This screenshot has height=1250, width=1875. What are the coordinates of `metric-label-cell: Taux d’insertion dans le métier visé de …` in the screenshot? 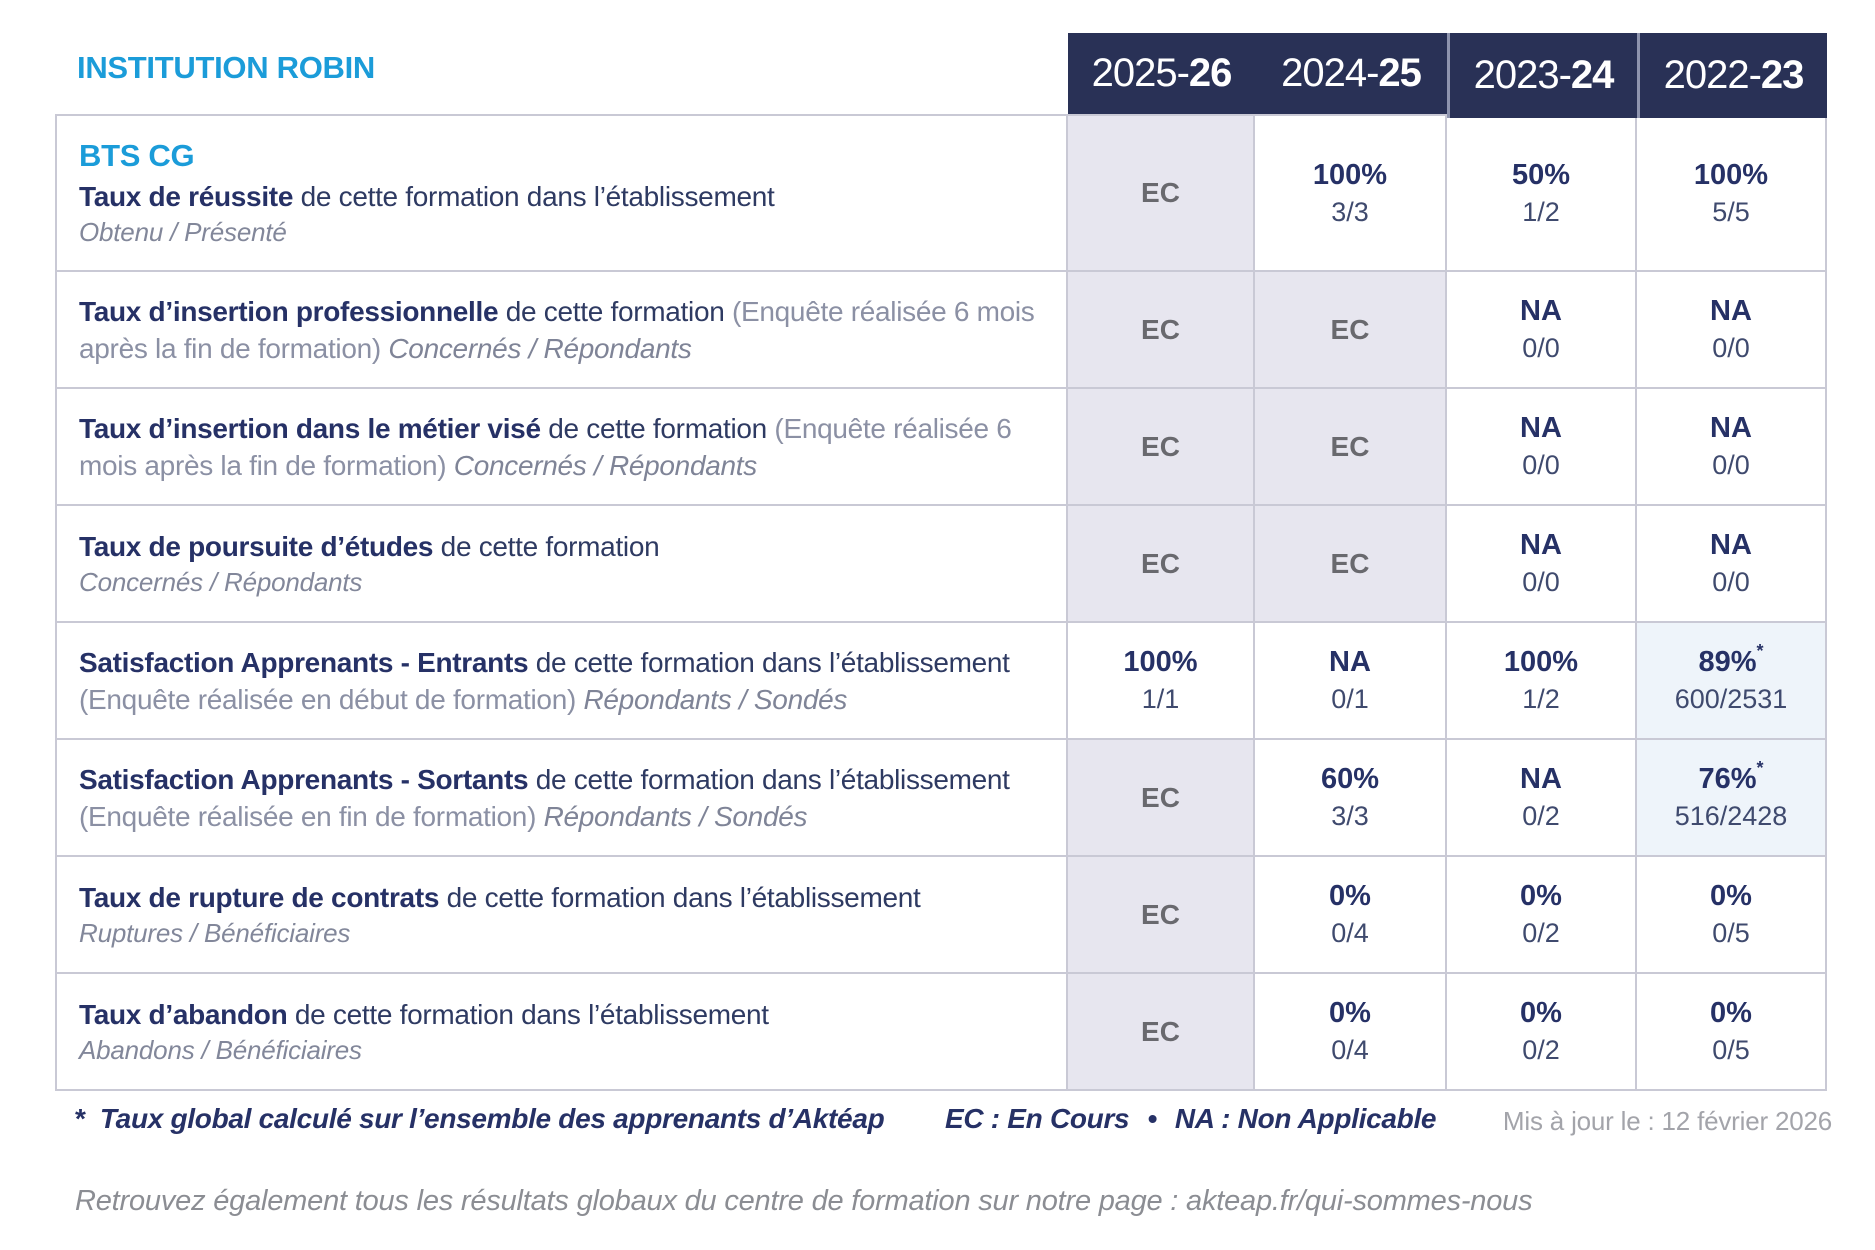 It's located at (561, 446).